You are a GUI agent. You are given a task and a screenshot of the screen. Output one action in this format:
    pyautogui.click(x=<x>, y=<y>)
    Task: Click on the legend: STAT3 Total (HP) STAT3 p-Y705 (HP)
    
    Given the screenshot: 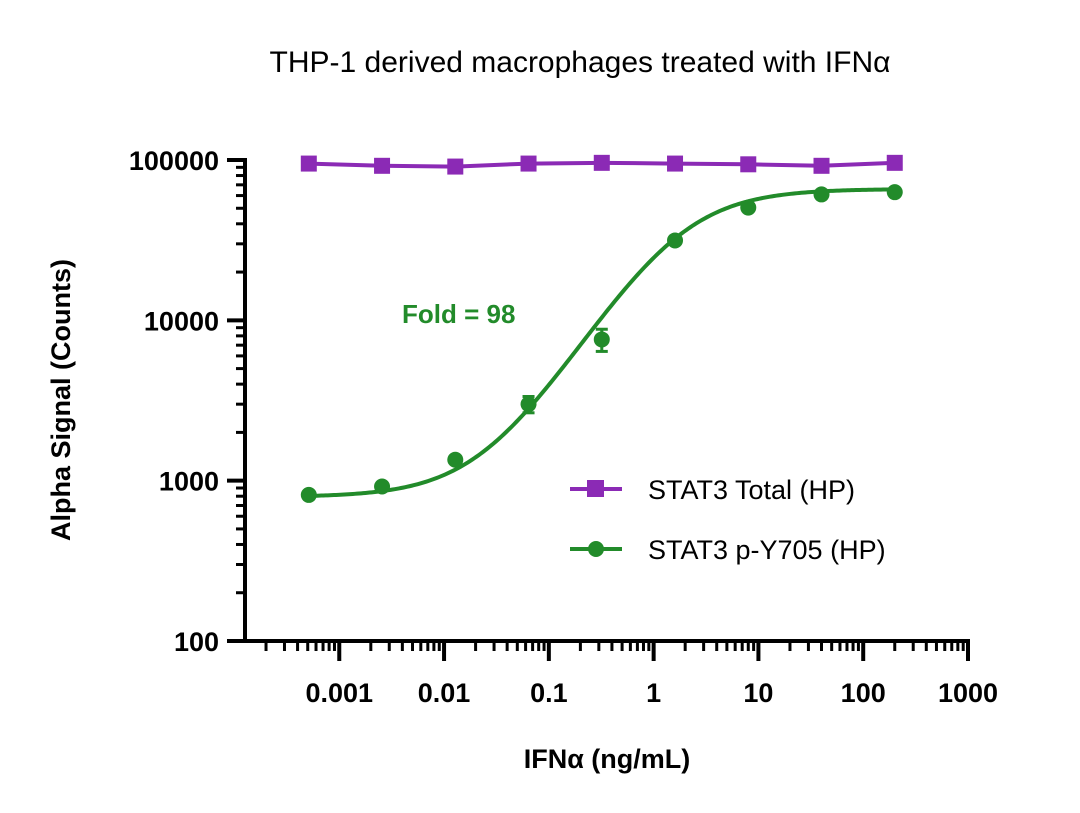 What is the action you would take?
    pyautogui.click(x=728, y=520)
    